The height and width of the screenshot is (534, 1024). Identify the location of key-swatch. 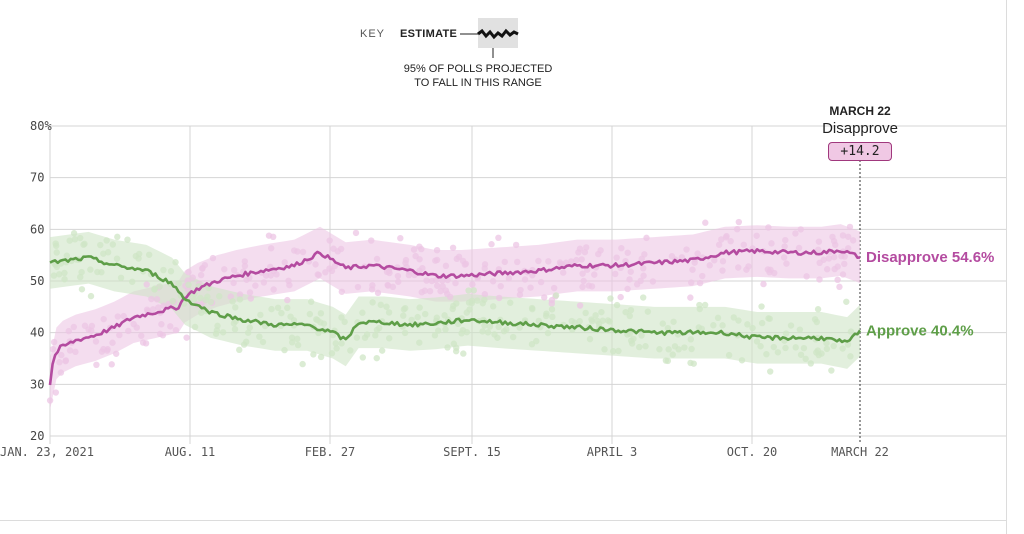
(489, 38).